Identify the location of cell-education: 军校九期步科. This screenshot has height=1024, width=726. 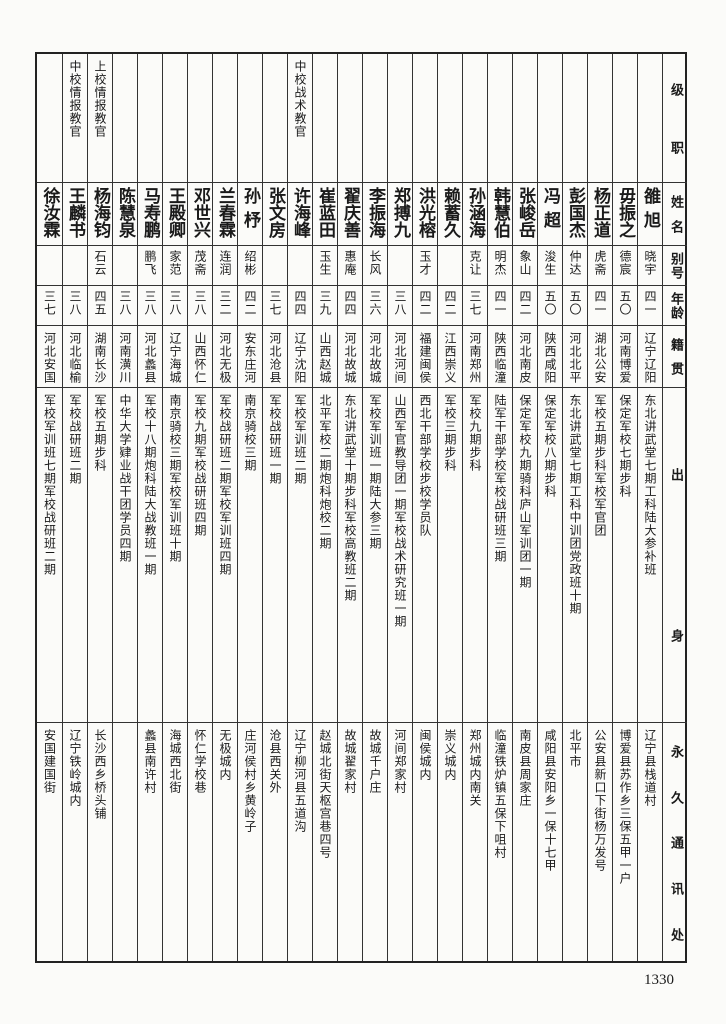
(475, 554).